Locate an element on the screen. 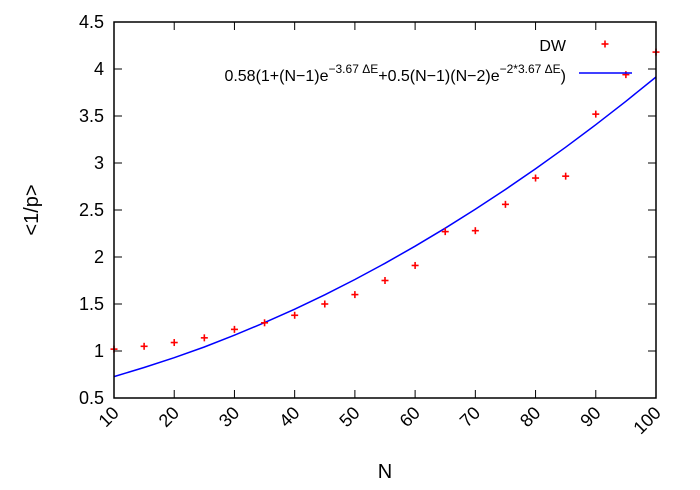 Image resolution: width=700 pixels, height=490 pixels. x-tick-label: 20 is located at coordinates (169, 417).